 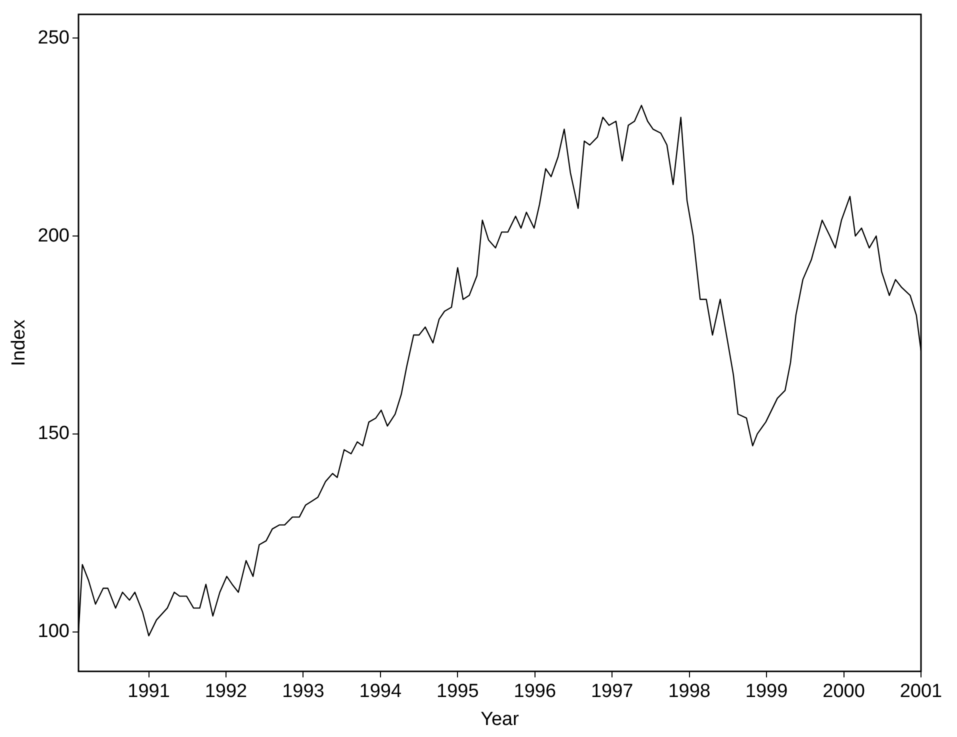 What do you see at coordinates (612, 691) in the screenshot?
I see `x-tick-label: 1997` at bounding box center [612, 691].